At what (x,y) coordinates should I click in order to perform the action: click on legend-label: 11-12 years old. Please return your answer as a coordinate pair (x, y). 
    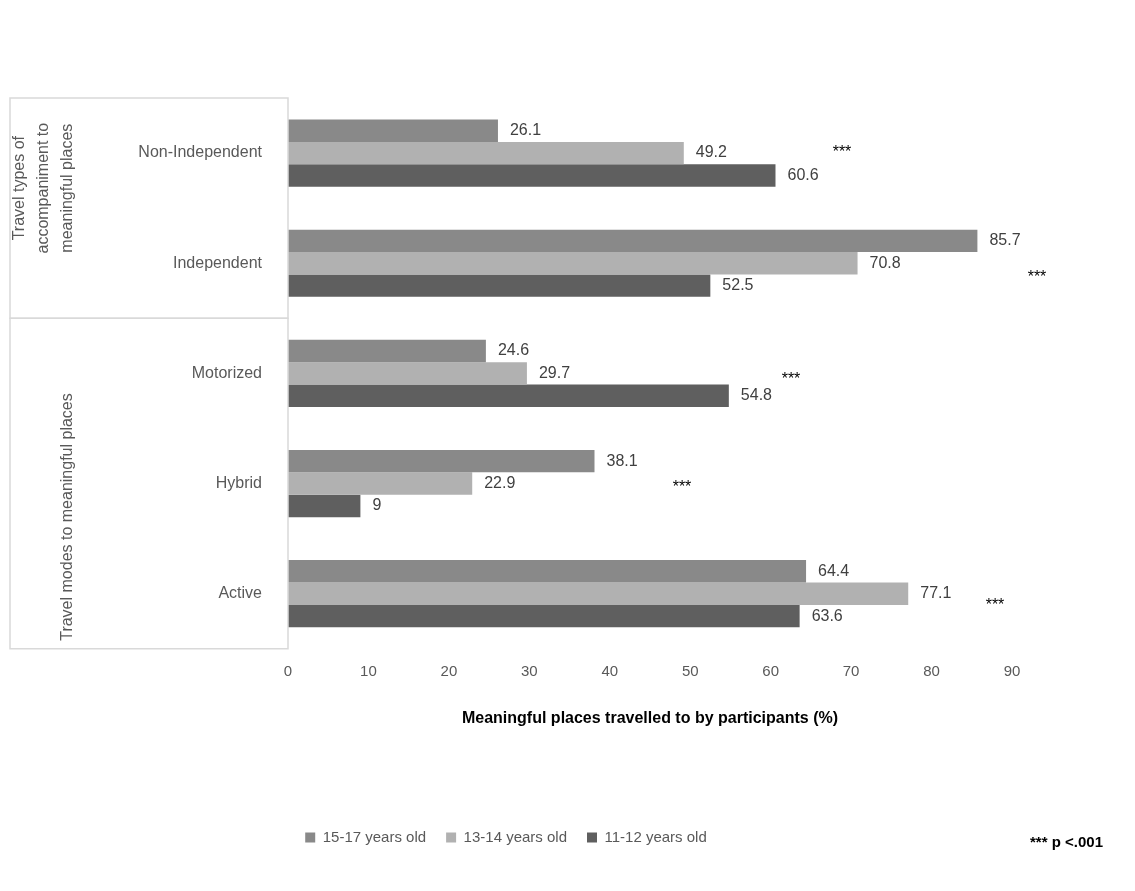
    Looking at the image, I should click on (655, 836).